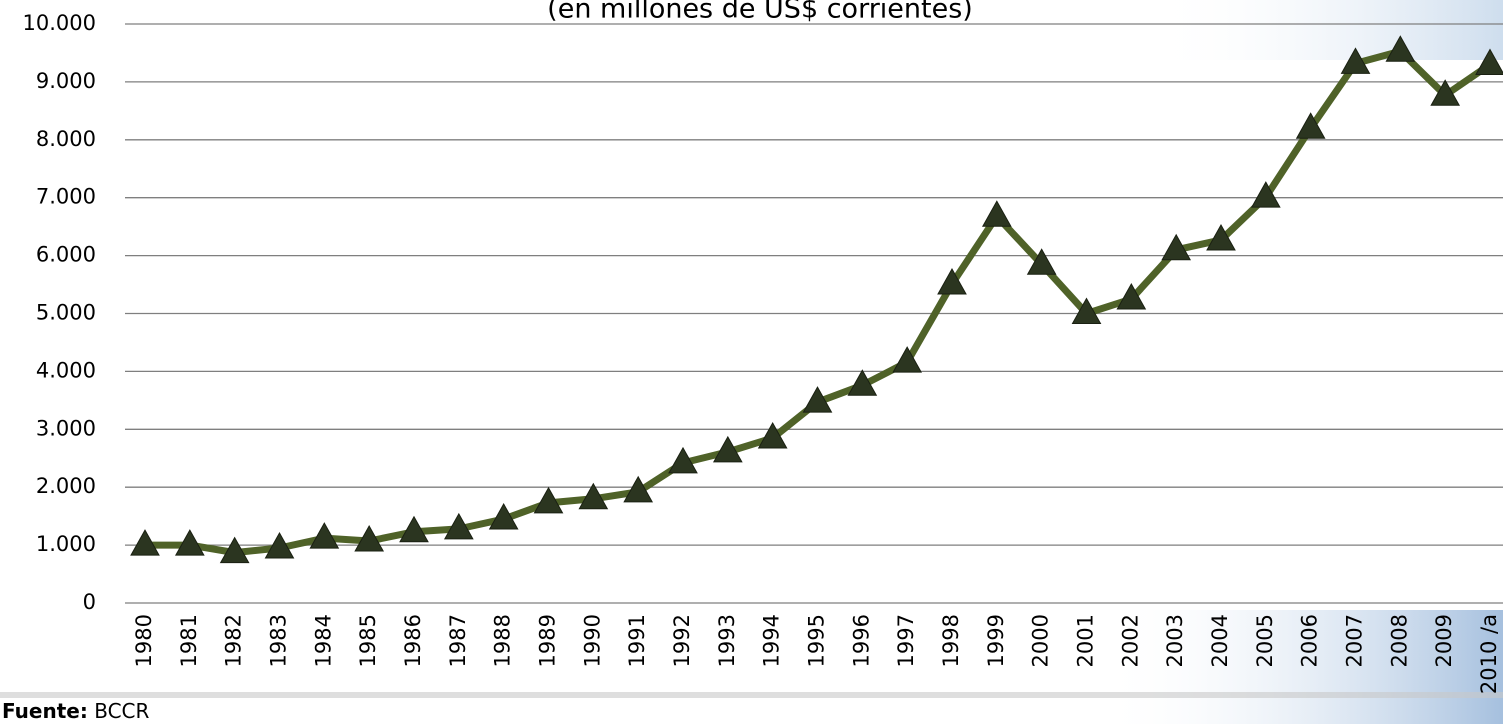 Image resolution: width=1503 pixels, height=724 pixels. What do you see at coordinates (458, 640) in the screenshot?
I see `x-tick-label: 1987` at bounding box center [458, 640].